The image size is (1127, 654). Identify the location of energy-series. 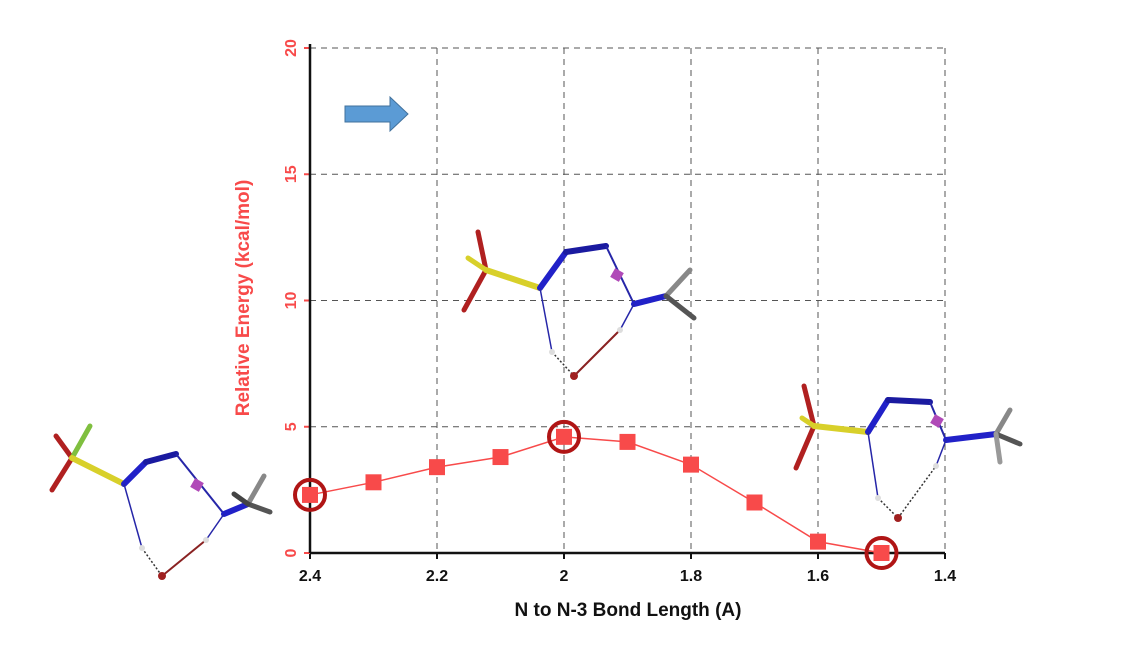
(596, 494).